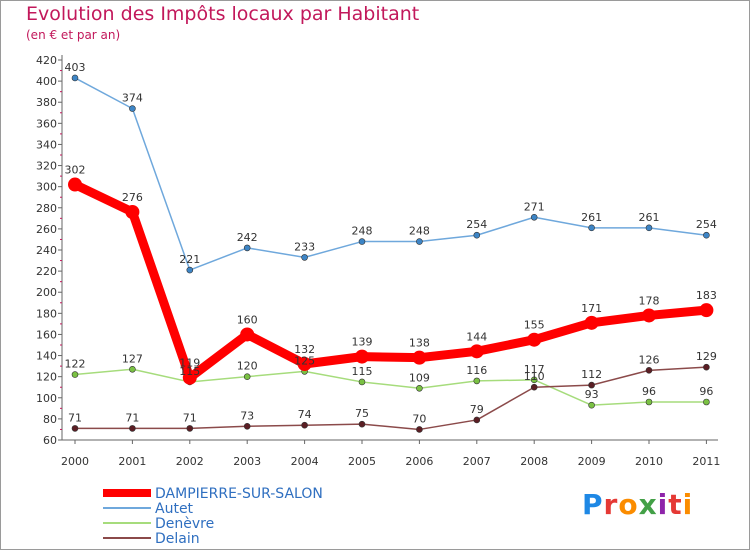  I want to click on data-label-dampierre-sur-salon: 119, so click(189, 363).